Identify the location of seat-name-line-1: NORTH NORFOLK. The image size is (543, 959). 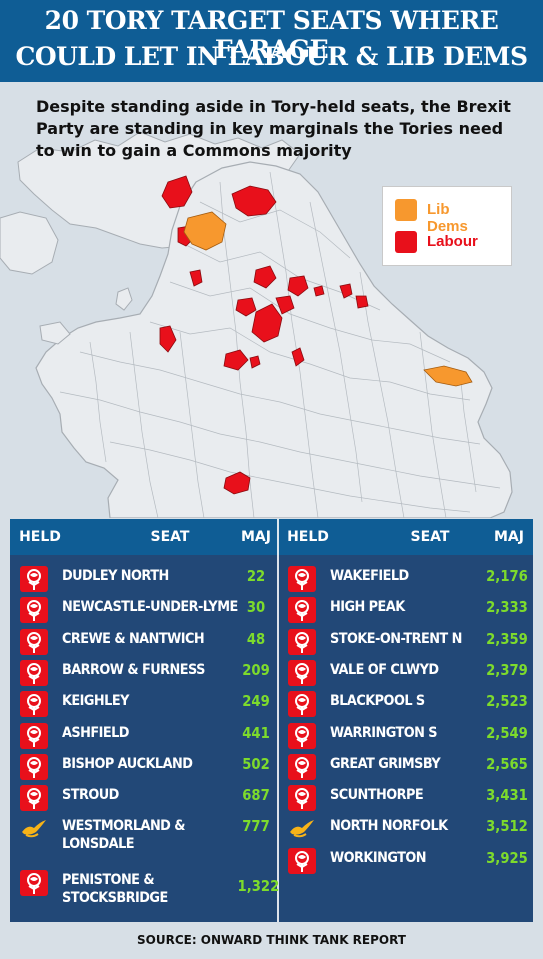
(389, 826).